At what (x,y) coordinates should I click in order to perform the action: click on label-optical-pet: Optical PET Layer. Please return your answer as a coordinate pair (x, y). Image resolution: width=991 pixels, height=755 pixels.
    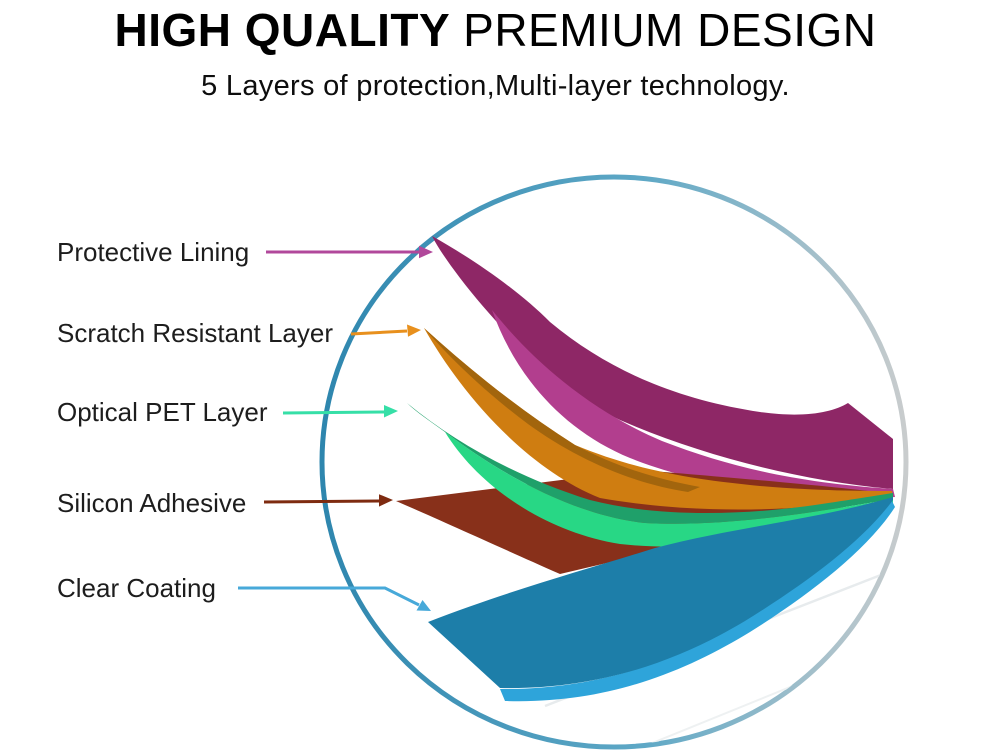
    Looking at the image, I should click on (162, 412).